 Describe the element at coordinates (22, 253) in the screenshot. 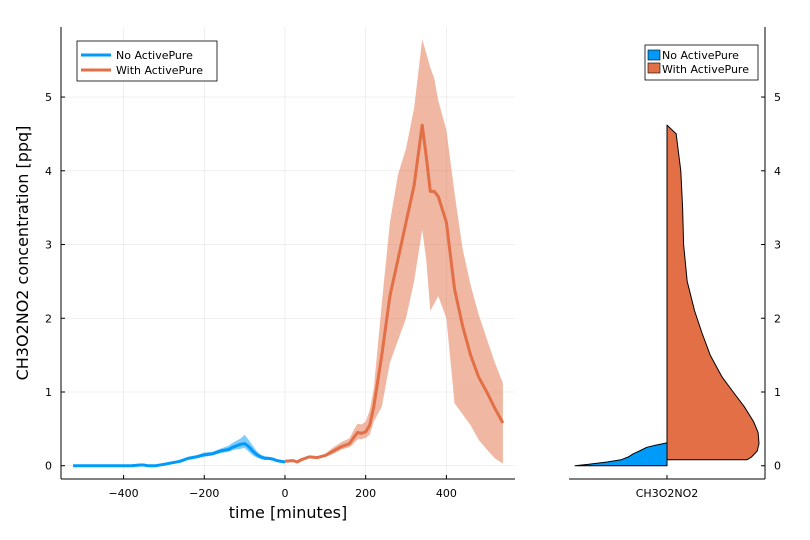

I see `y-axis-label: CH3O2NO2 concentration [ppq]` at that location.